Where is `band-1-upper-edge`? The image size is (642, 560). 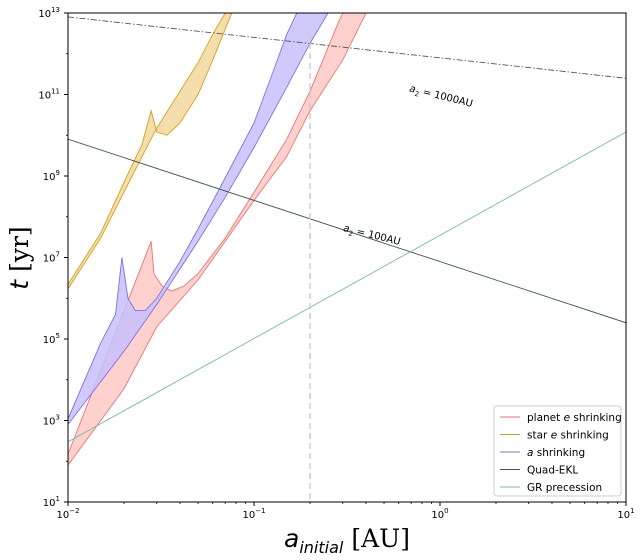 band-1-upper-edge is located at coordinates (150, 149).